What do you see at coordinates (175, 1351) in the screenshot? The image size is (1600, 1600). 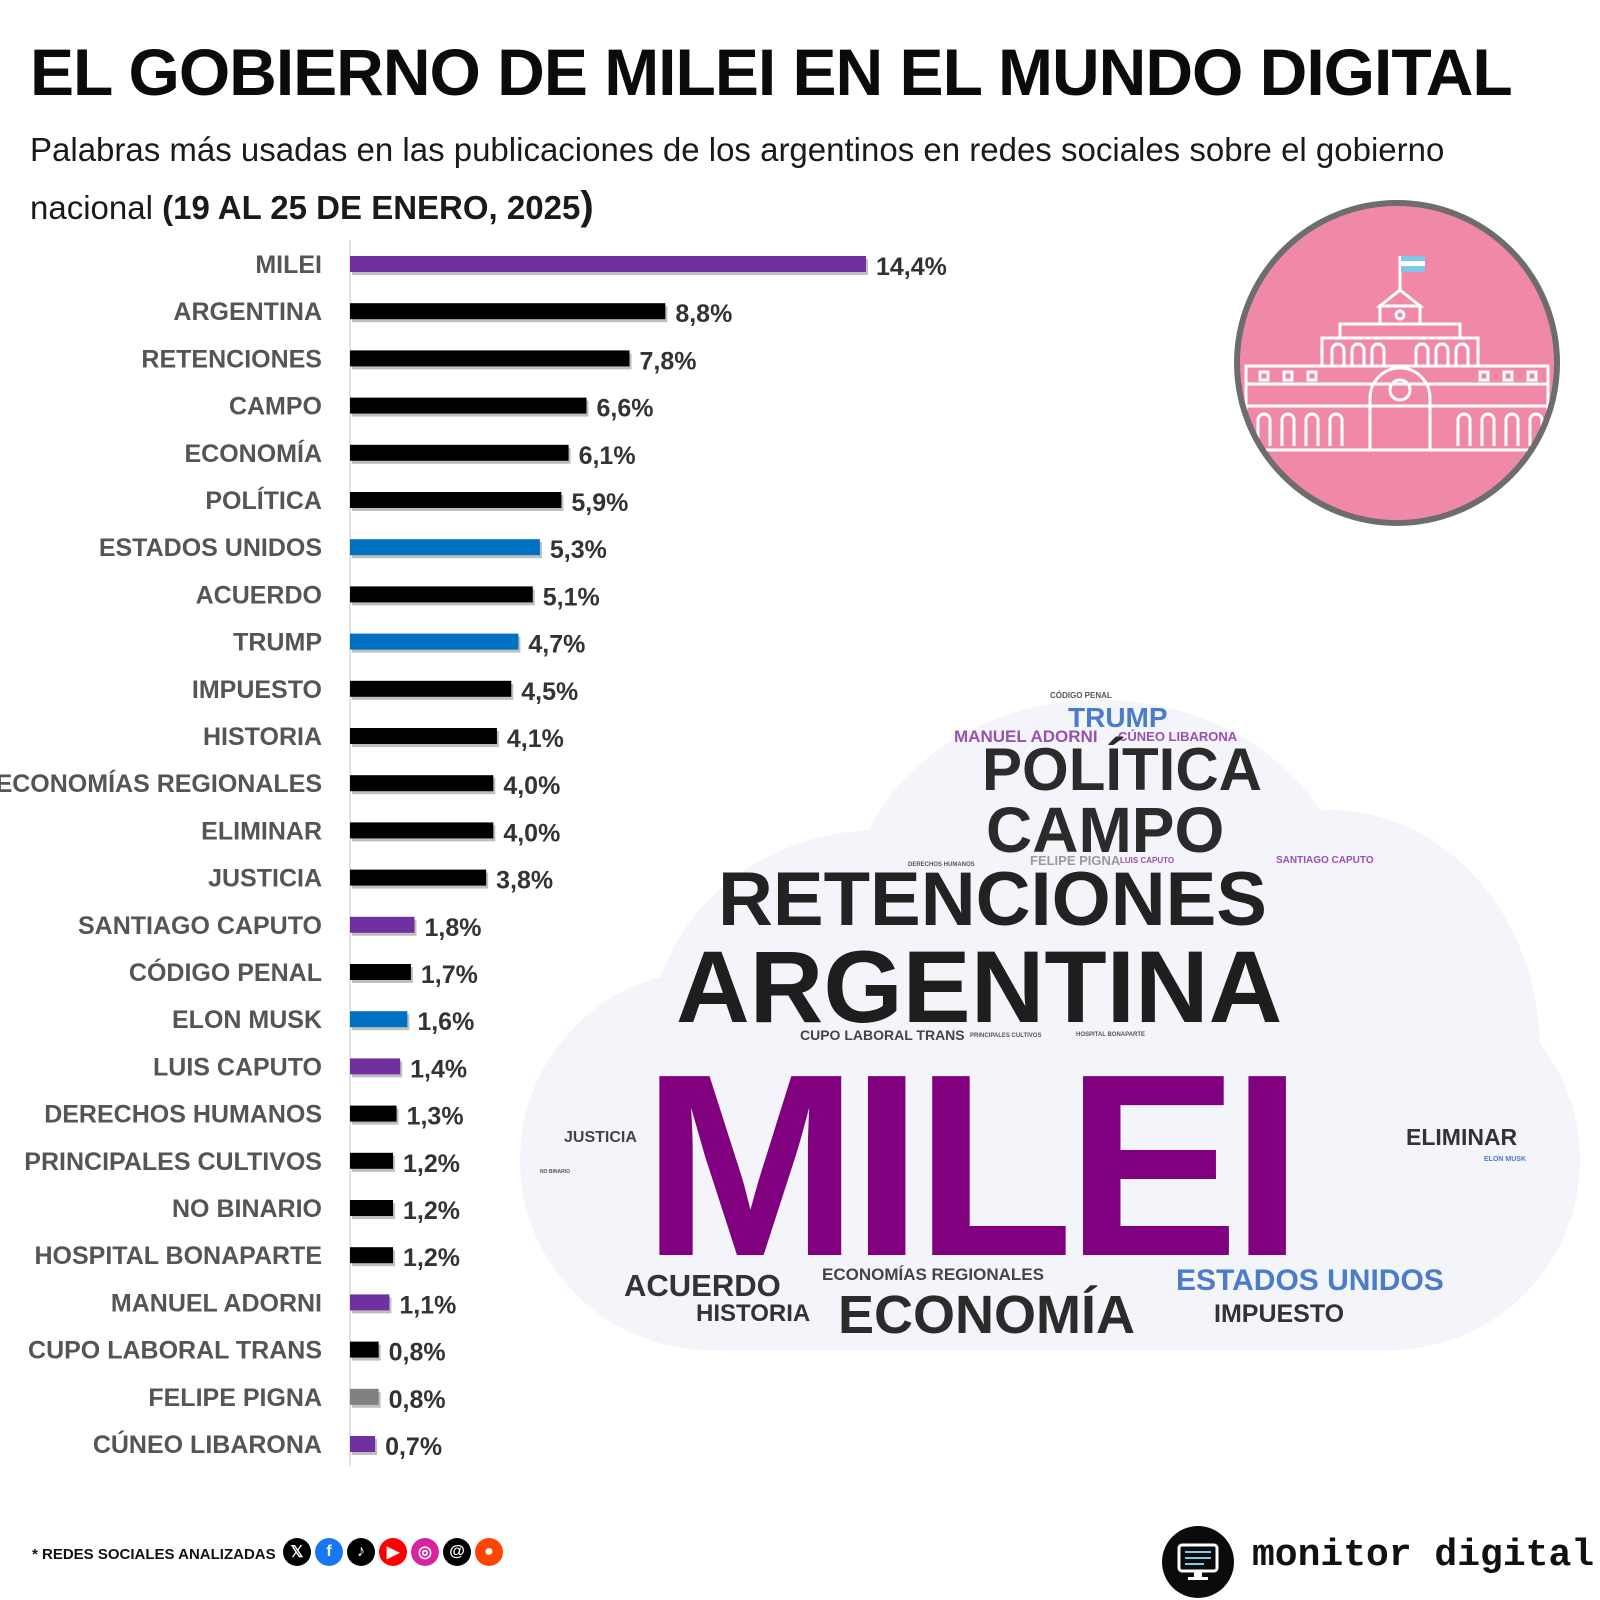 I see `category-label: CUPO LABORAL TRANS` at bounding box center [175, 1351].